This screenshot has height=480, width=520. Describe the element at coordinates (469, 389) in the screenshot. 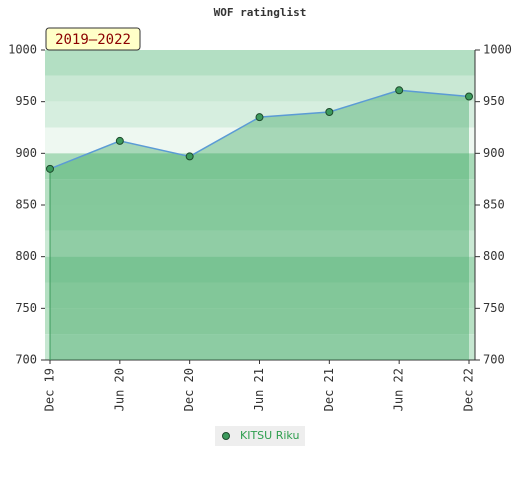

I see `x-tick-label: Dec 22` at that location.